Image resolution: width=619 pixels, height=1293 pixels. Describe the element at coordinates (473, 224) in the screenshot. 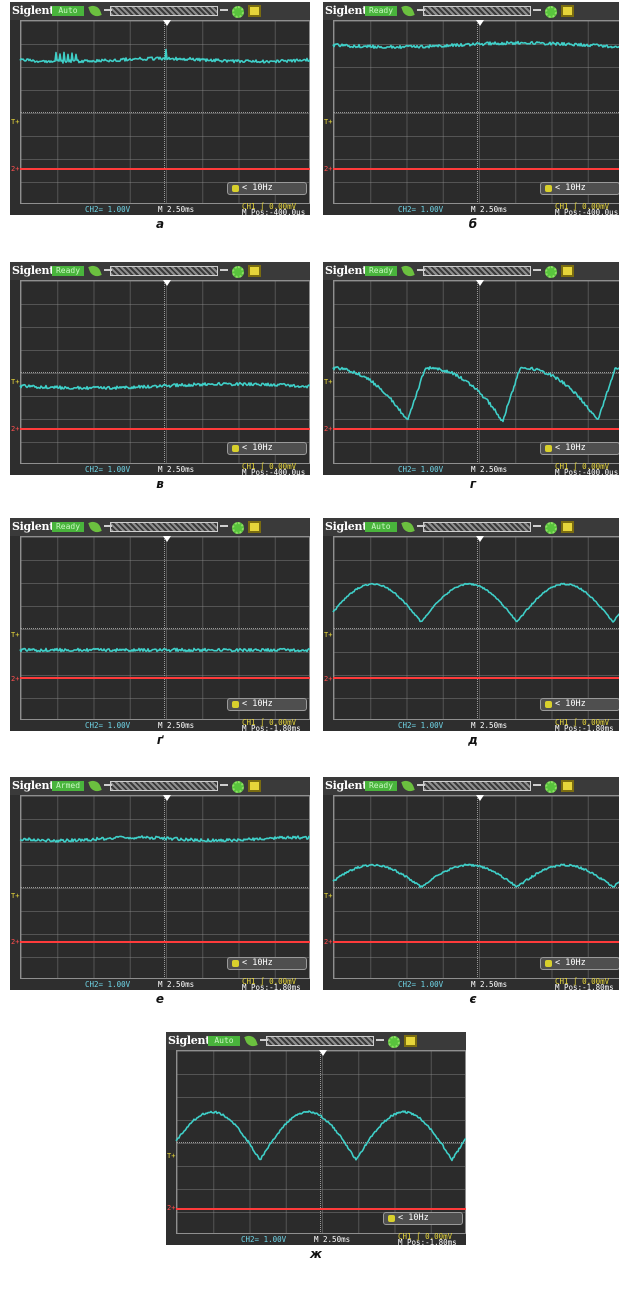

I see `panel-caption: б` at that location.